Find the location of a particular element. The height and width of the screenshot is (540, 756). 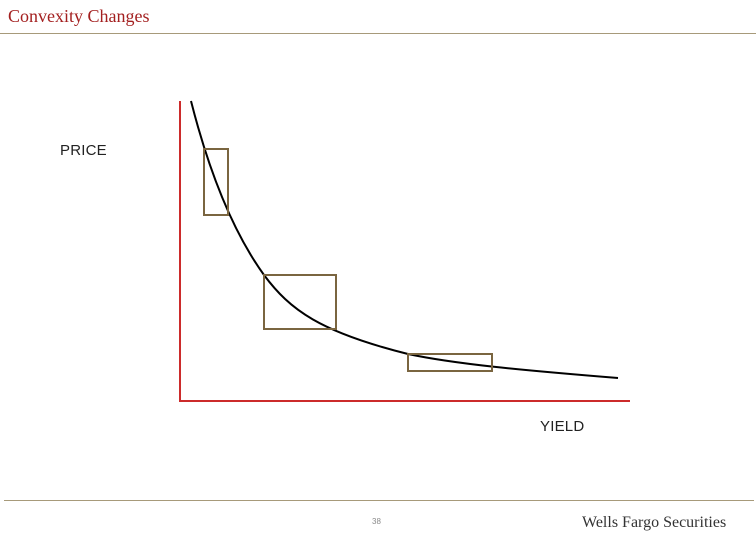

slide-title: Convexity Changes is located at coordinates (79, 16).